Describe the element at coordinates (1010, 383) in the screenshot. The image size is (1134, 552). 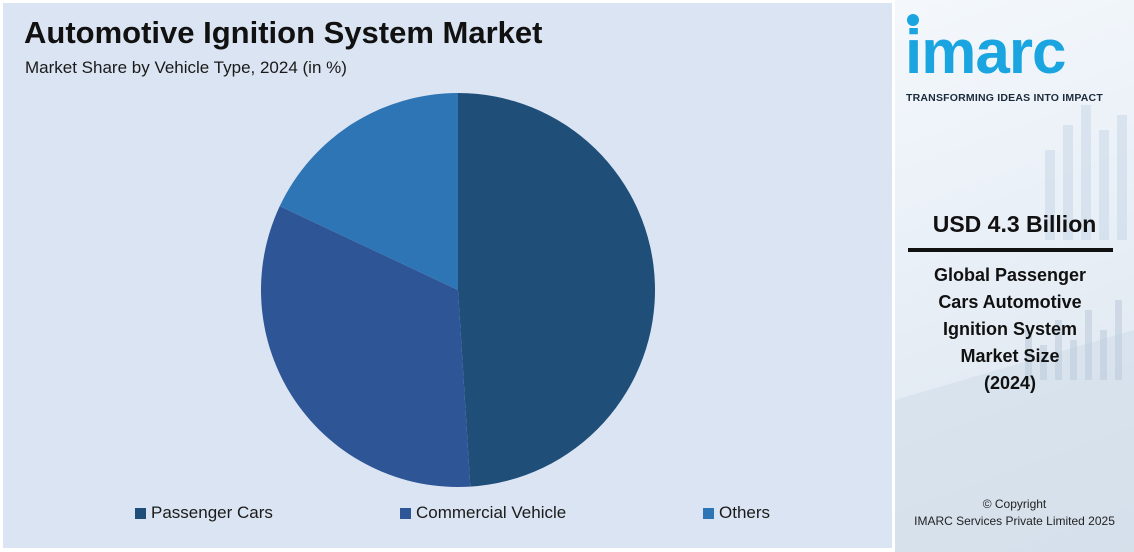
I see `description-line: (2024)` at that location.